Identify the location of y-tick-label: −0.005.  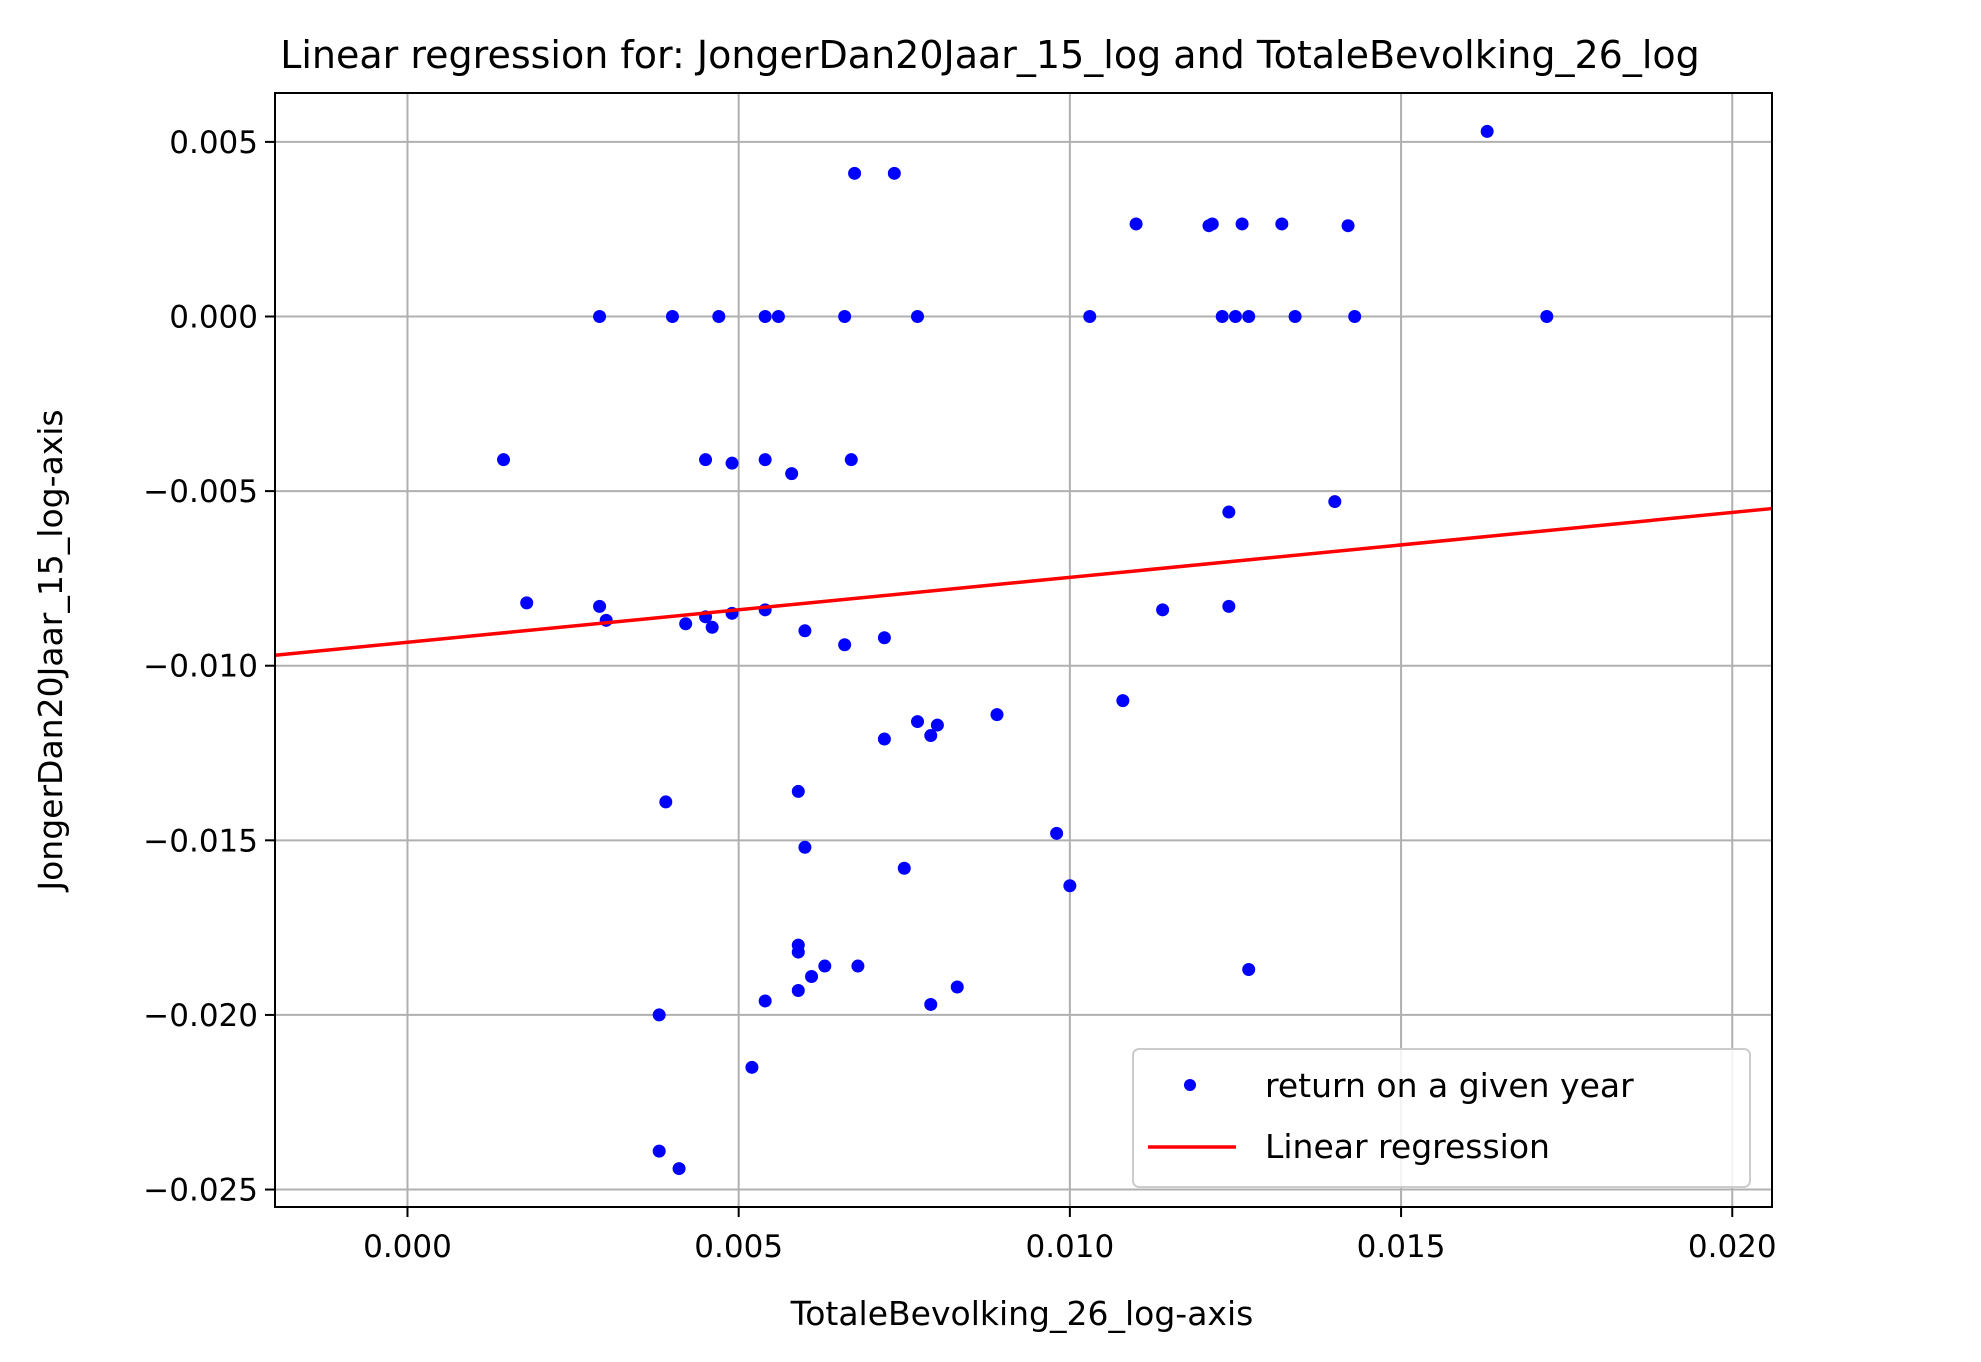
(200, 492).